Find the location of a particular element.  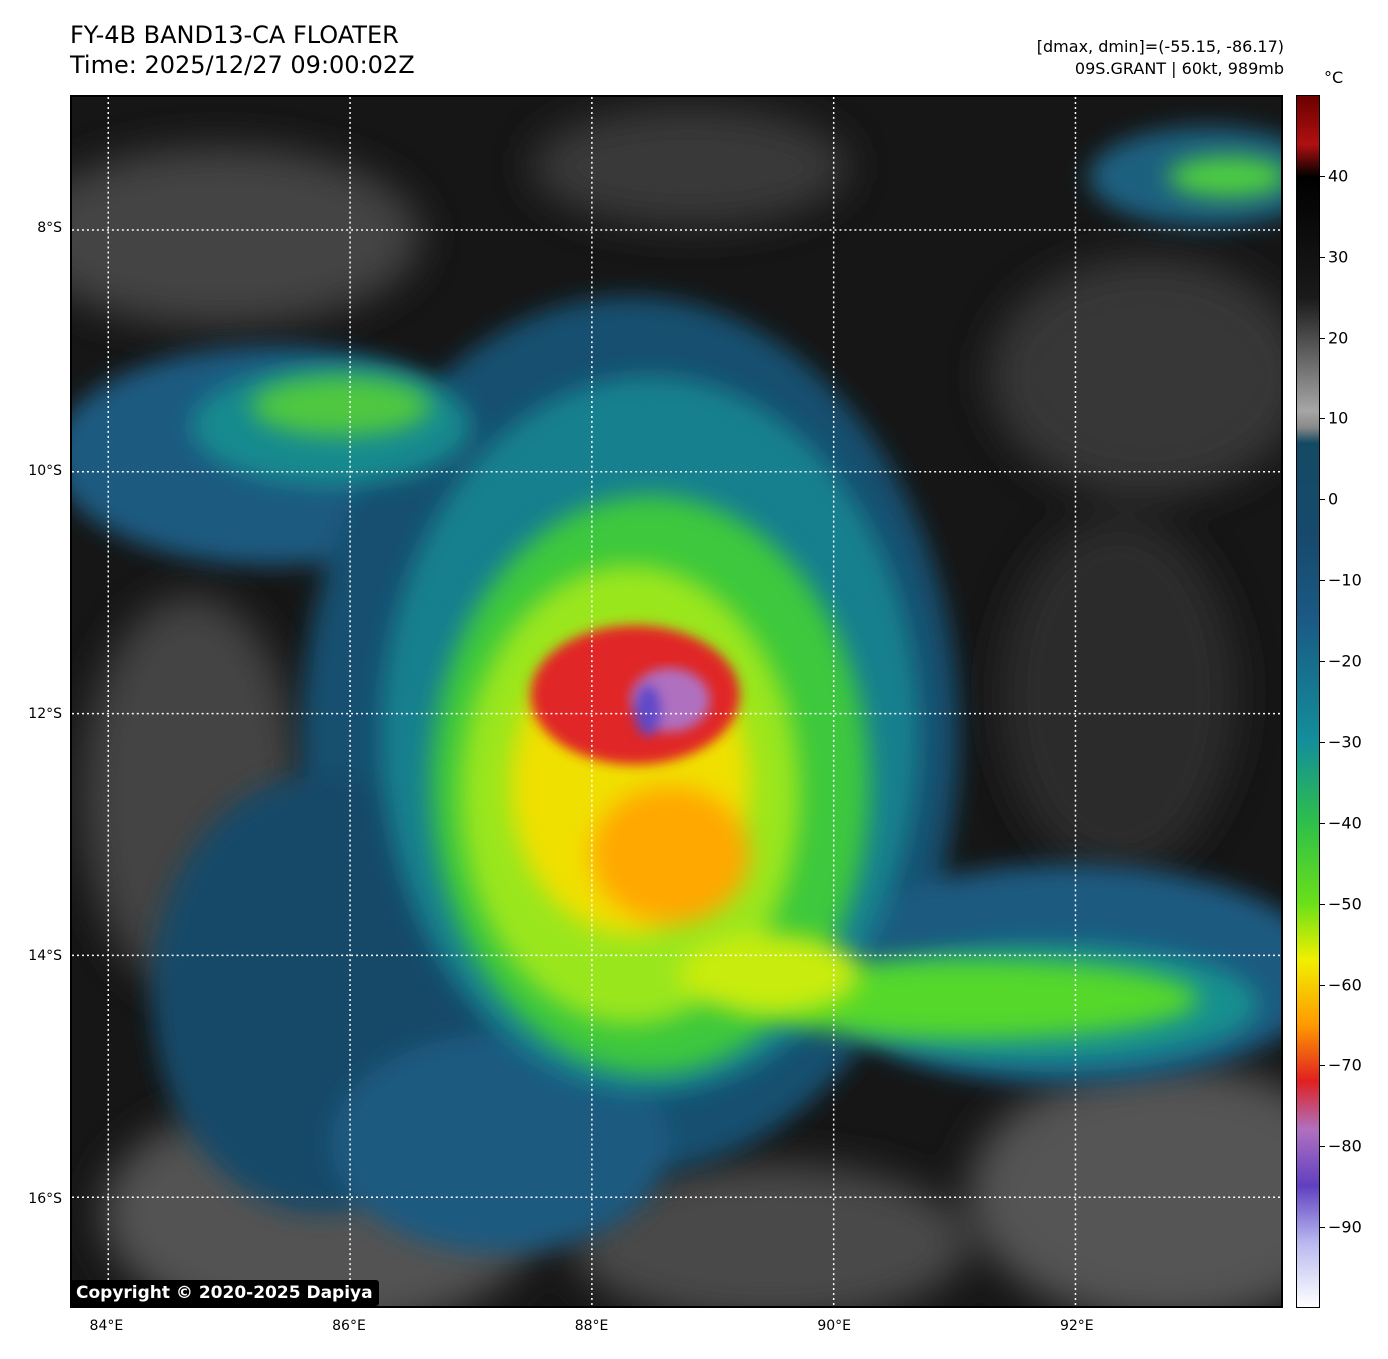

image-title: FY-4B BAND13-CA FLOATER is located at coordinates (234, 35).